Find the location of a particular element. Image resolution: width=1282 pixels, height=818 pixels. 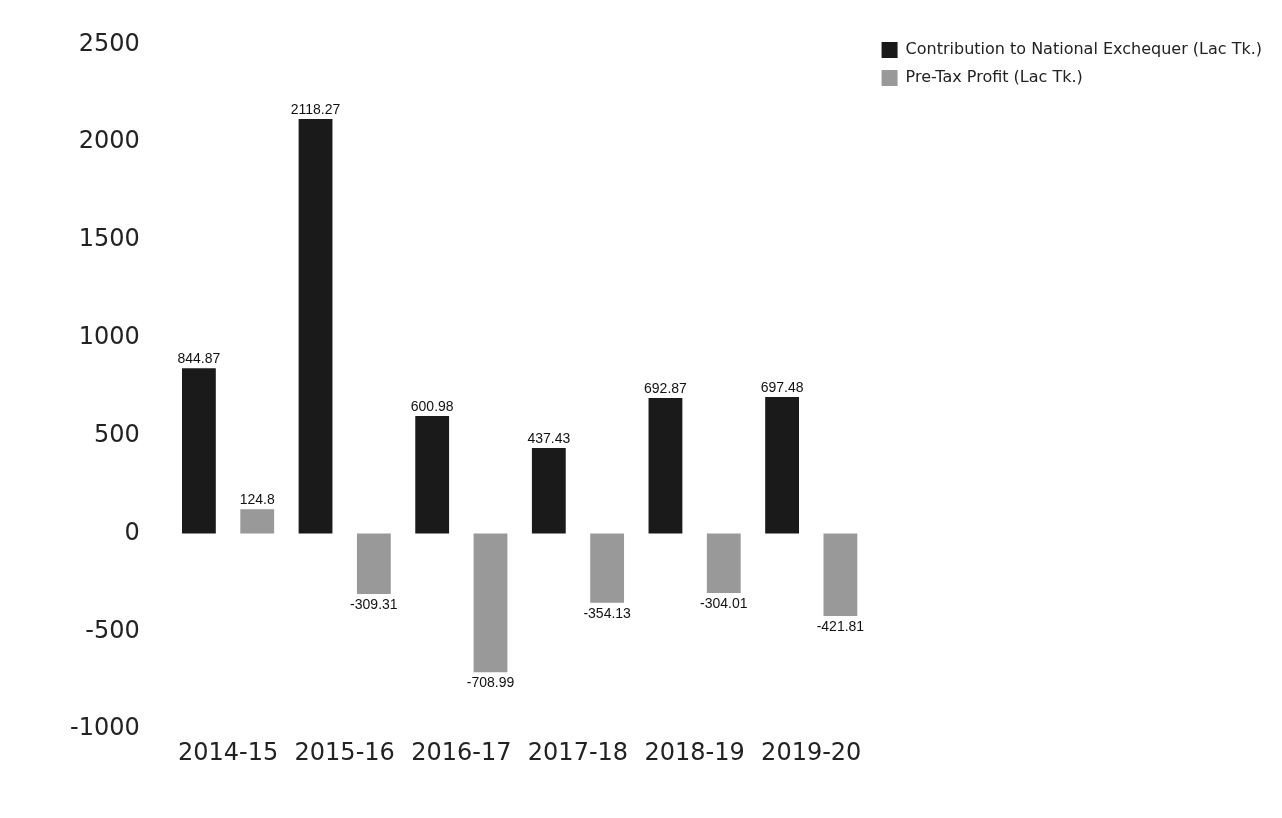

x-tick-label: 2019-20 is located at coordinates (811, 751).